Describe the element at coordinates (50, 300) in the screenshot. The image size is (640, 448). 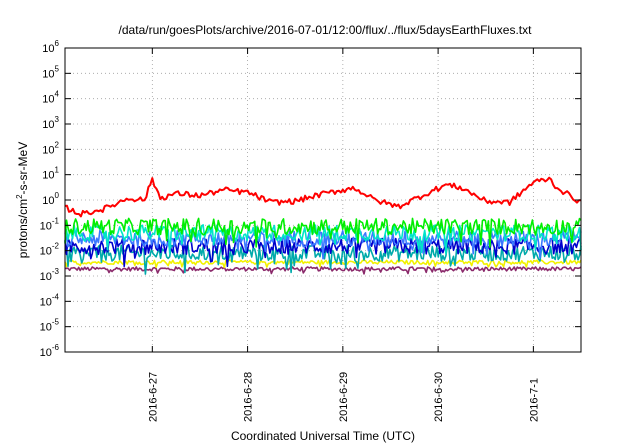
I see `y-tick-label: 10⁻⁴` at that location.